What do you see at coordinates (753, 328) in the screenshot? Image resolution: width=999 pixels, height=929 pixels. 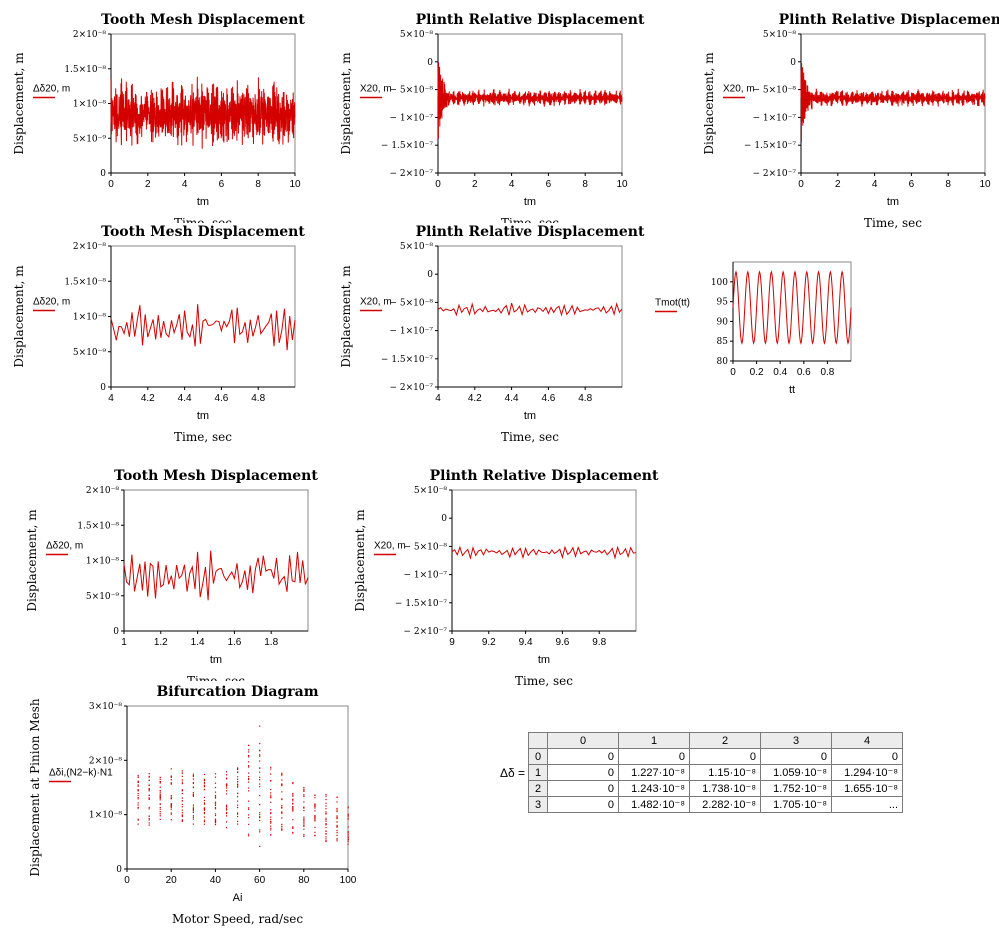 I see `plot-p6: 100 95 90 85 800 0.2 0.4 0.6 0.8 tt Tmot(tt)` at bounding box center [753, 328].